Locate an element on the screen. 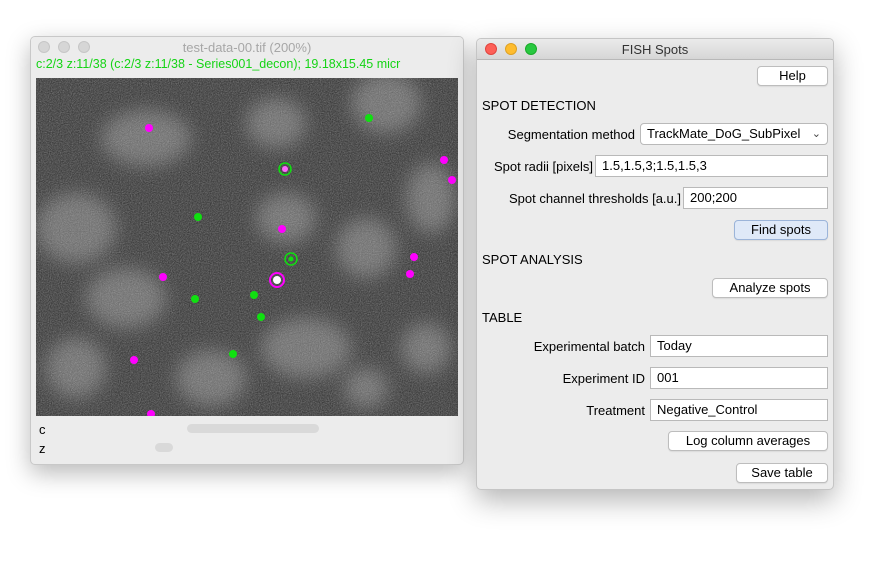 The image size is (885, 580). spot-analysis-heading: SPOT ANALYSIS is located at coordinates (532, 259).